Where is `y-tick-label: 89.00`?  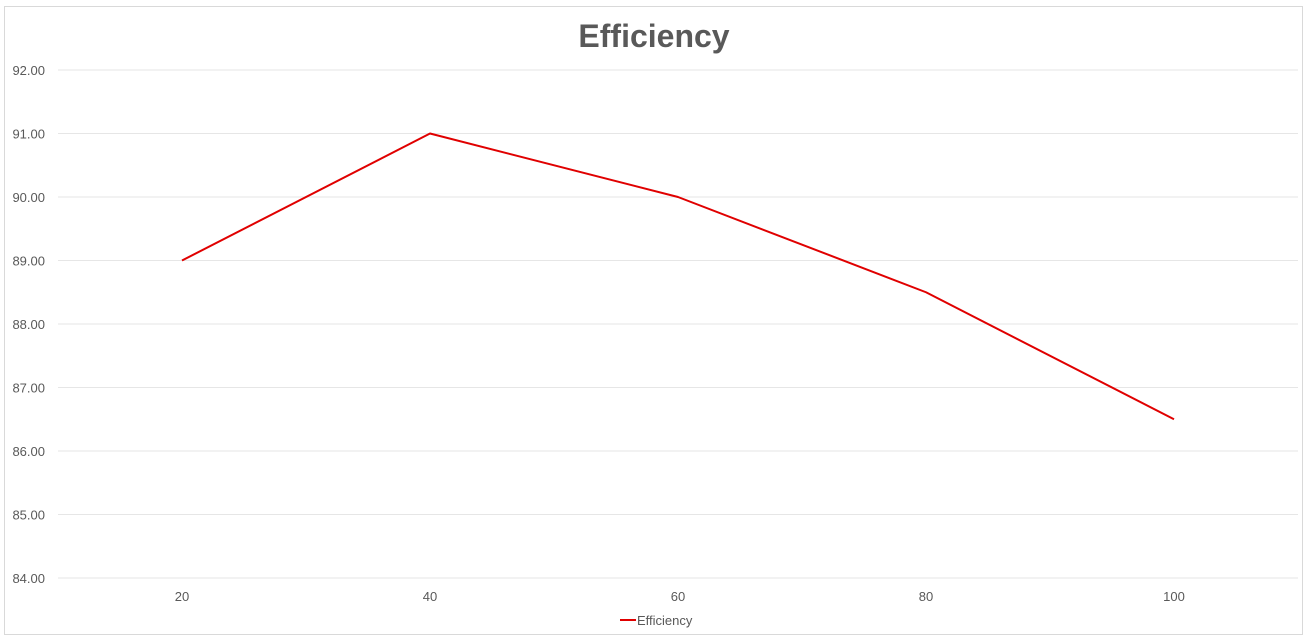 y-tick-label: 89.00 is located at coordinates (28, 261).